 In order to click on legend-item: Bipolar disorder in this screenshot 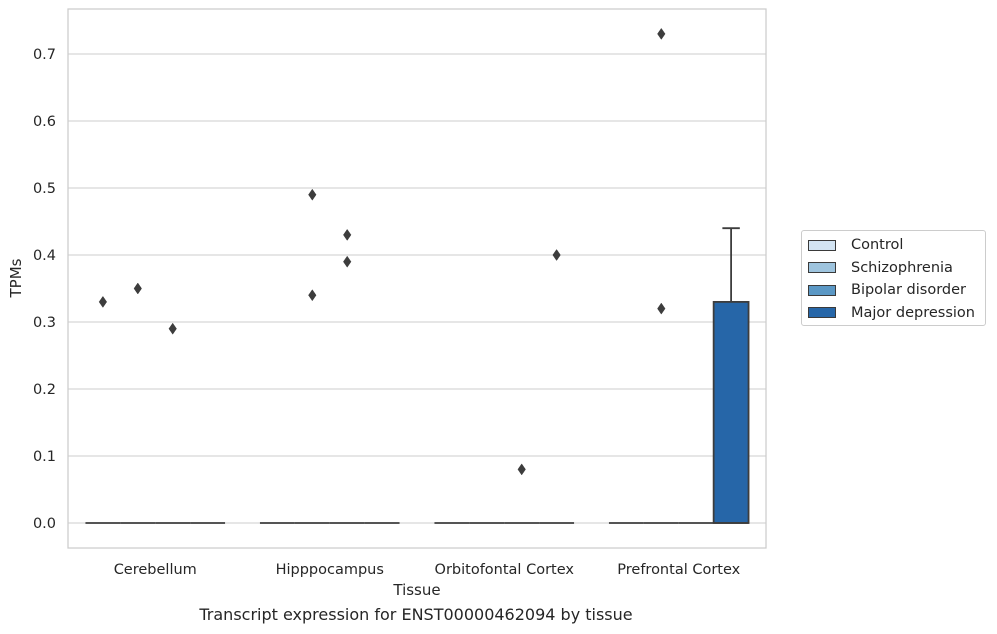, I will do `click(887, 290)`.